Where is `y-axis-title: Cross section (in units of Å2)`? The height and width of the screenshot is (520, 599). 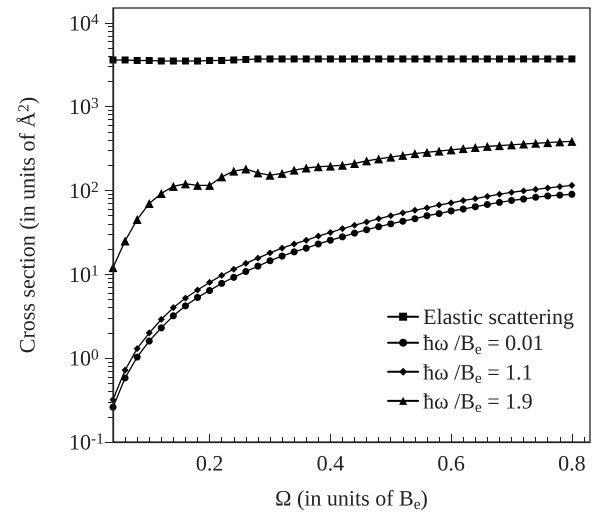
y-axis-title: Cross section (in units of Å2) is located at coordinates (27, 225).